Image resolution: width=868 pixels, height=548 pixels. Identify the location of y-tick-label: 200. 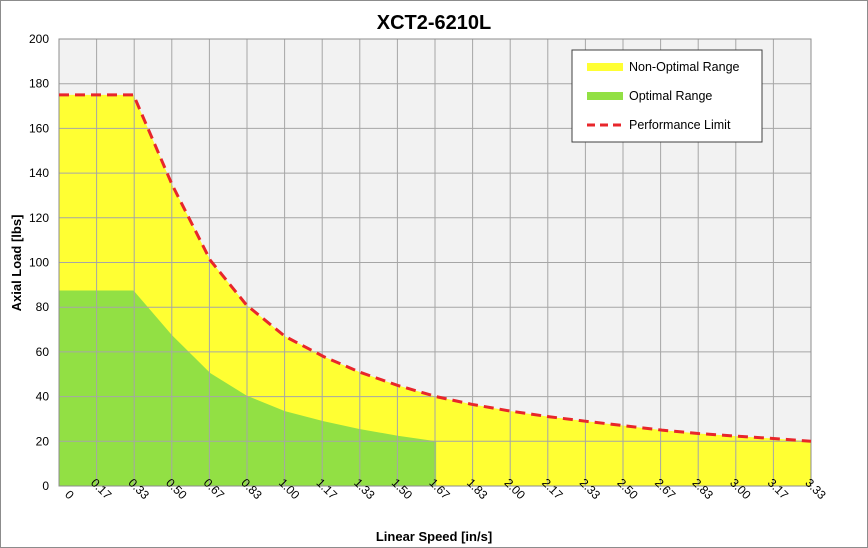
(39, 39).